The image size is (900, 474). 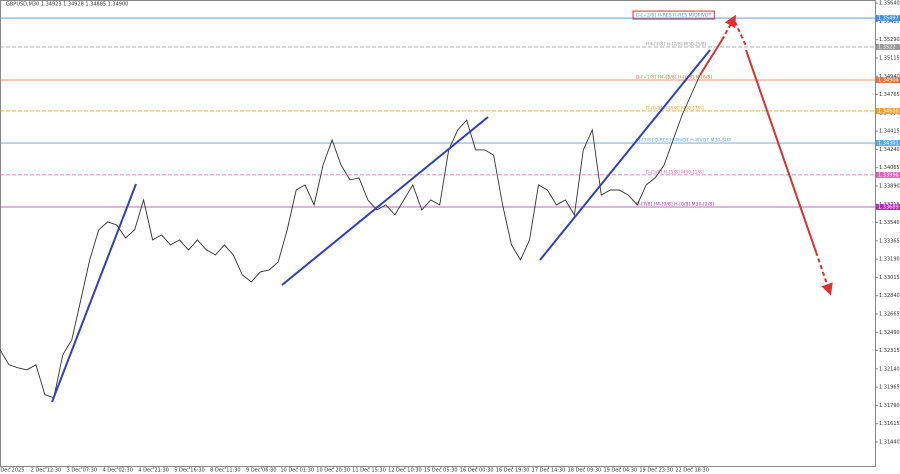 I want to click on y-tick-label: 1.34065, so click(x=889, y=168).